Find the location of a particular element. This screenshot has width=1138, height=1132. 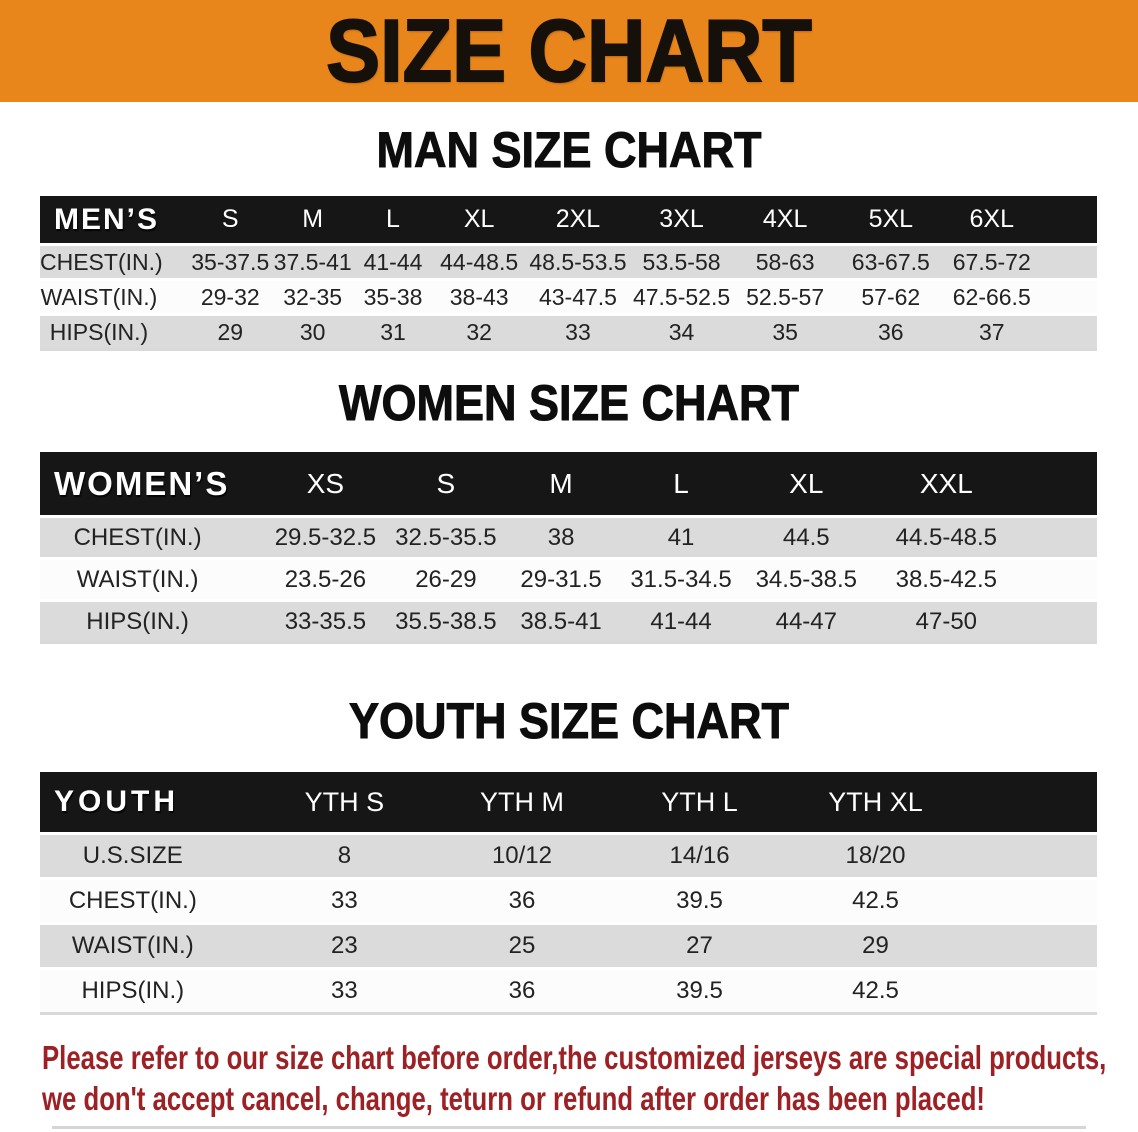

women-size-col: XS is located at coordinates (325, 483).